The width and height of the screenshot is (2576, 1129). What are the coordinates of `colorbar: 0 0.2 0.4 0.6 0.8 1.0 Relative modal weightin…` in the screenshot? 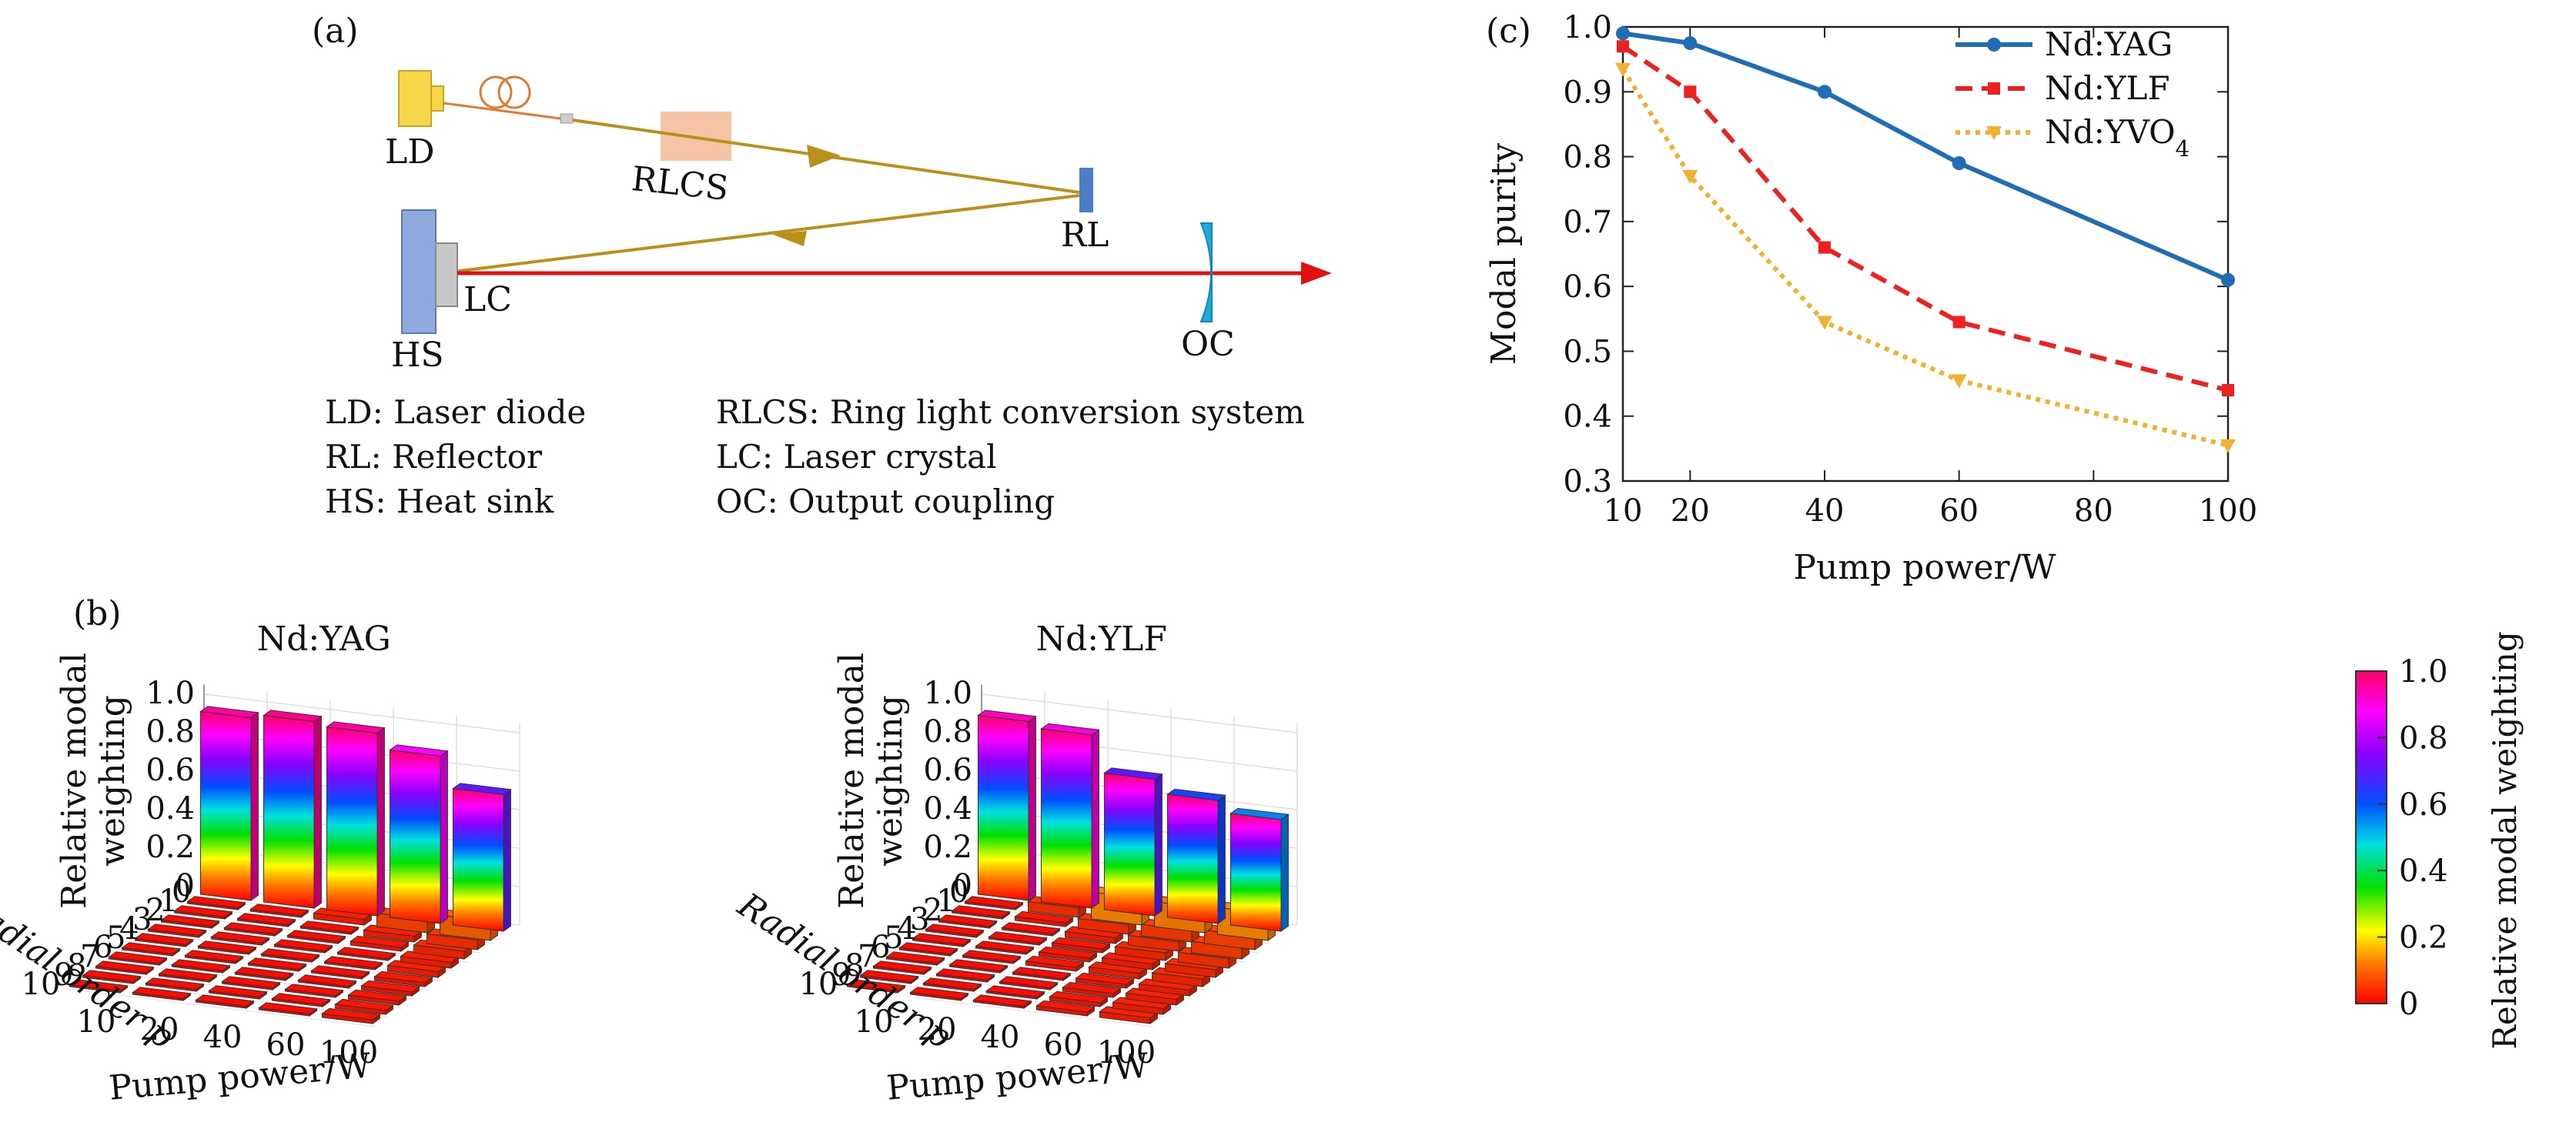 It's located at (2439, 840).